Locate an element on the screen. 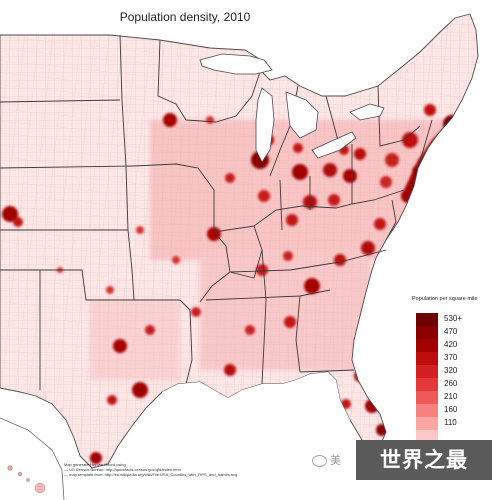  watermark-banner: 世界之最 is located at coordinates (424, 460).